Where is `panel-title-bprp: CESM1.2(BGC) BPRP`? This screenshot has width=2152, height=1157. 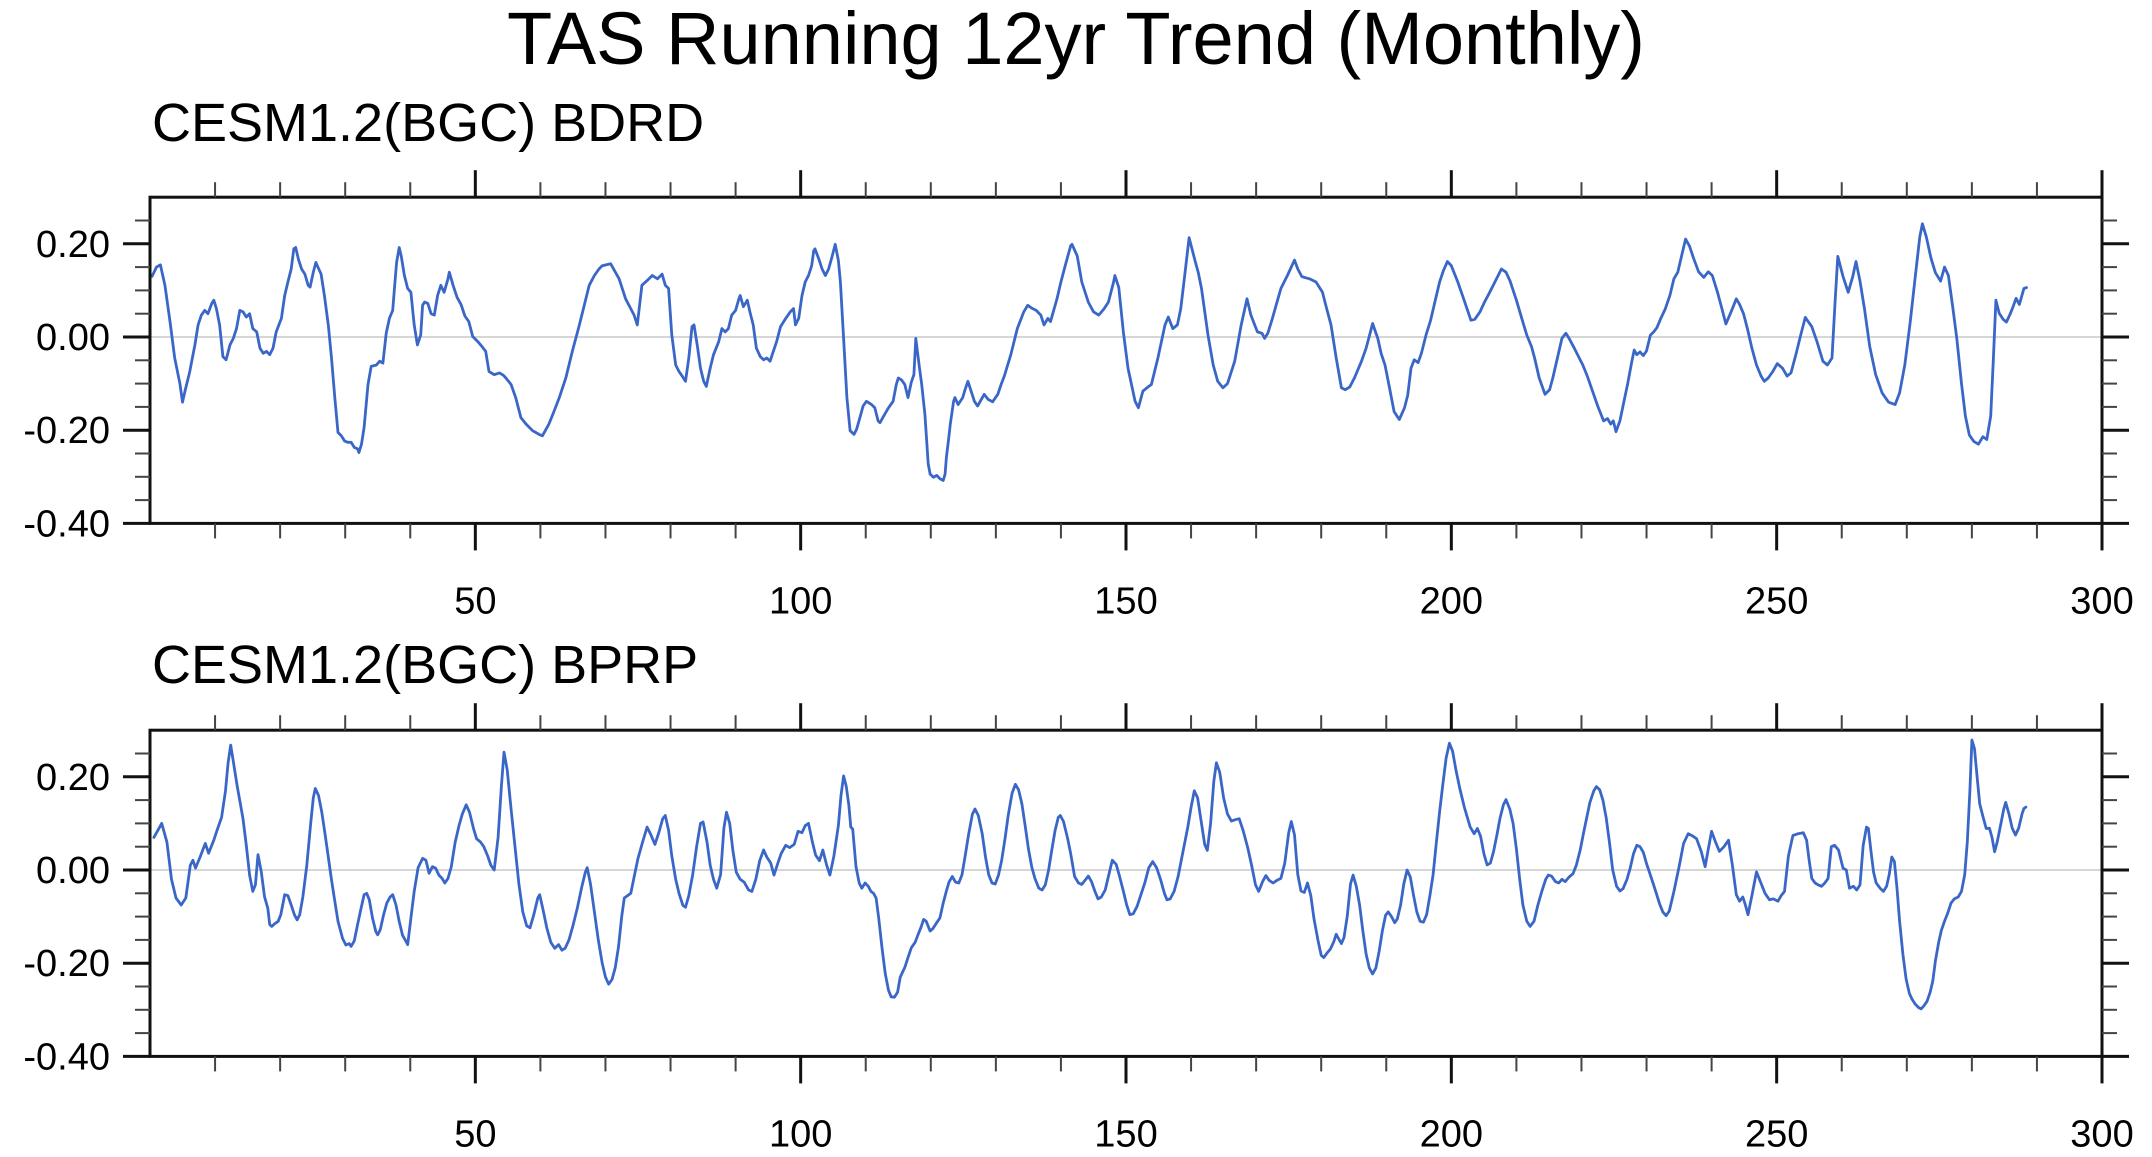
panel-title-bprp: CESM1.2(BGC) BPRP is located at coordinates (425, 665).